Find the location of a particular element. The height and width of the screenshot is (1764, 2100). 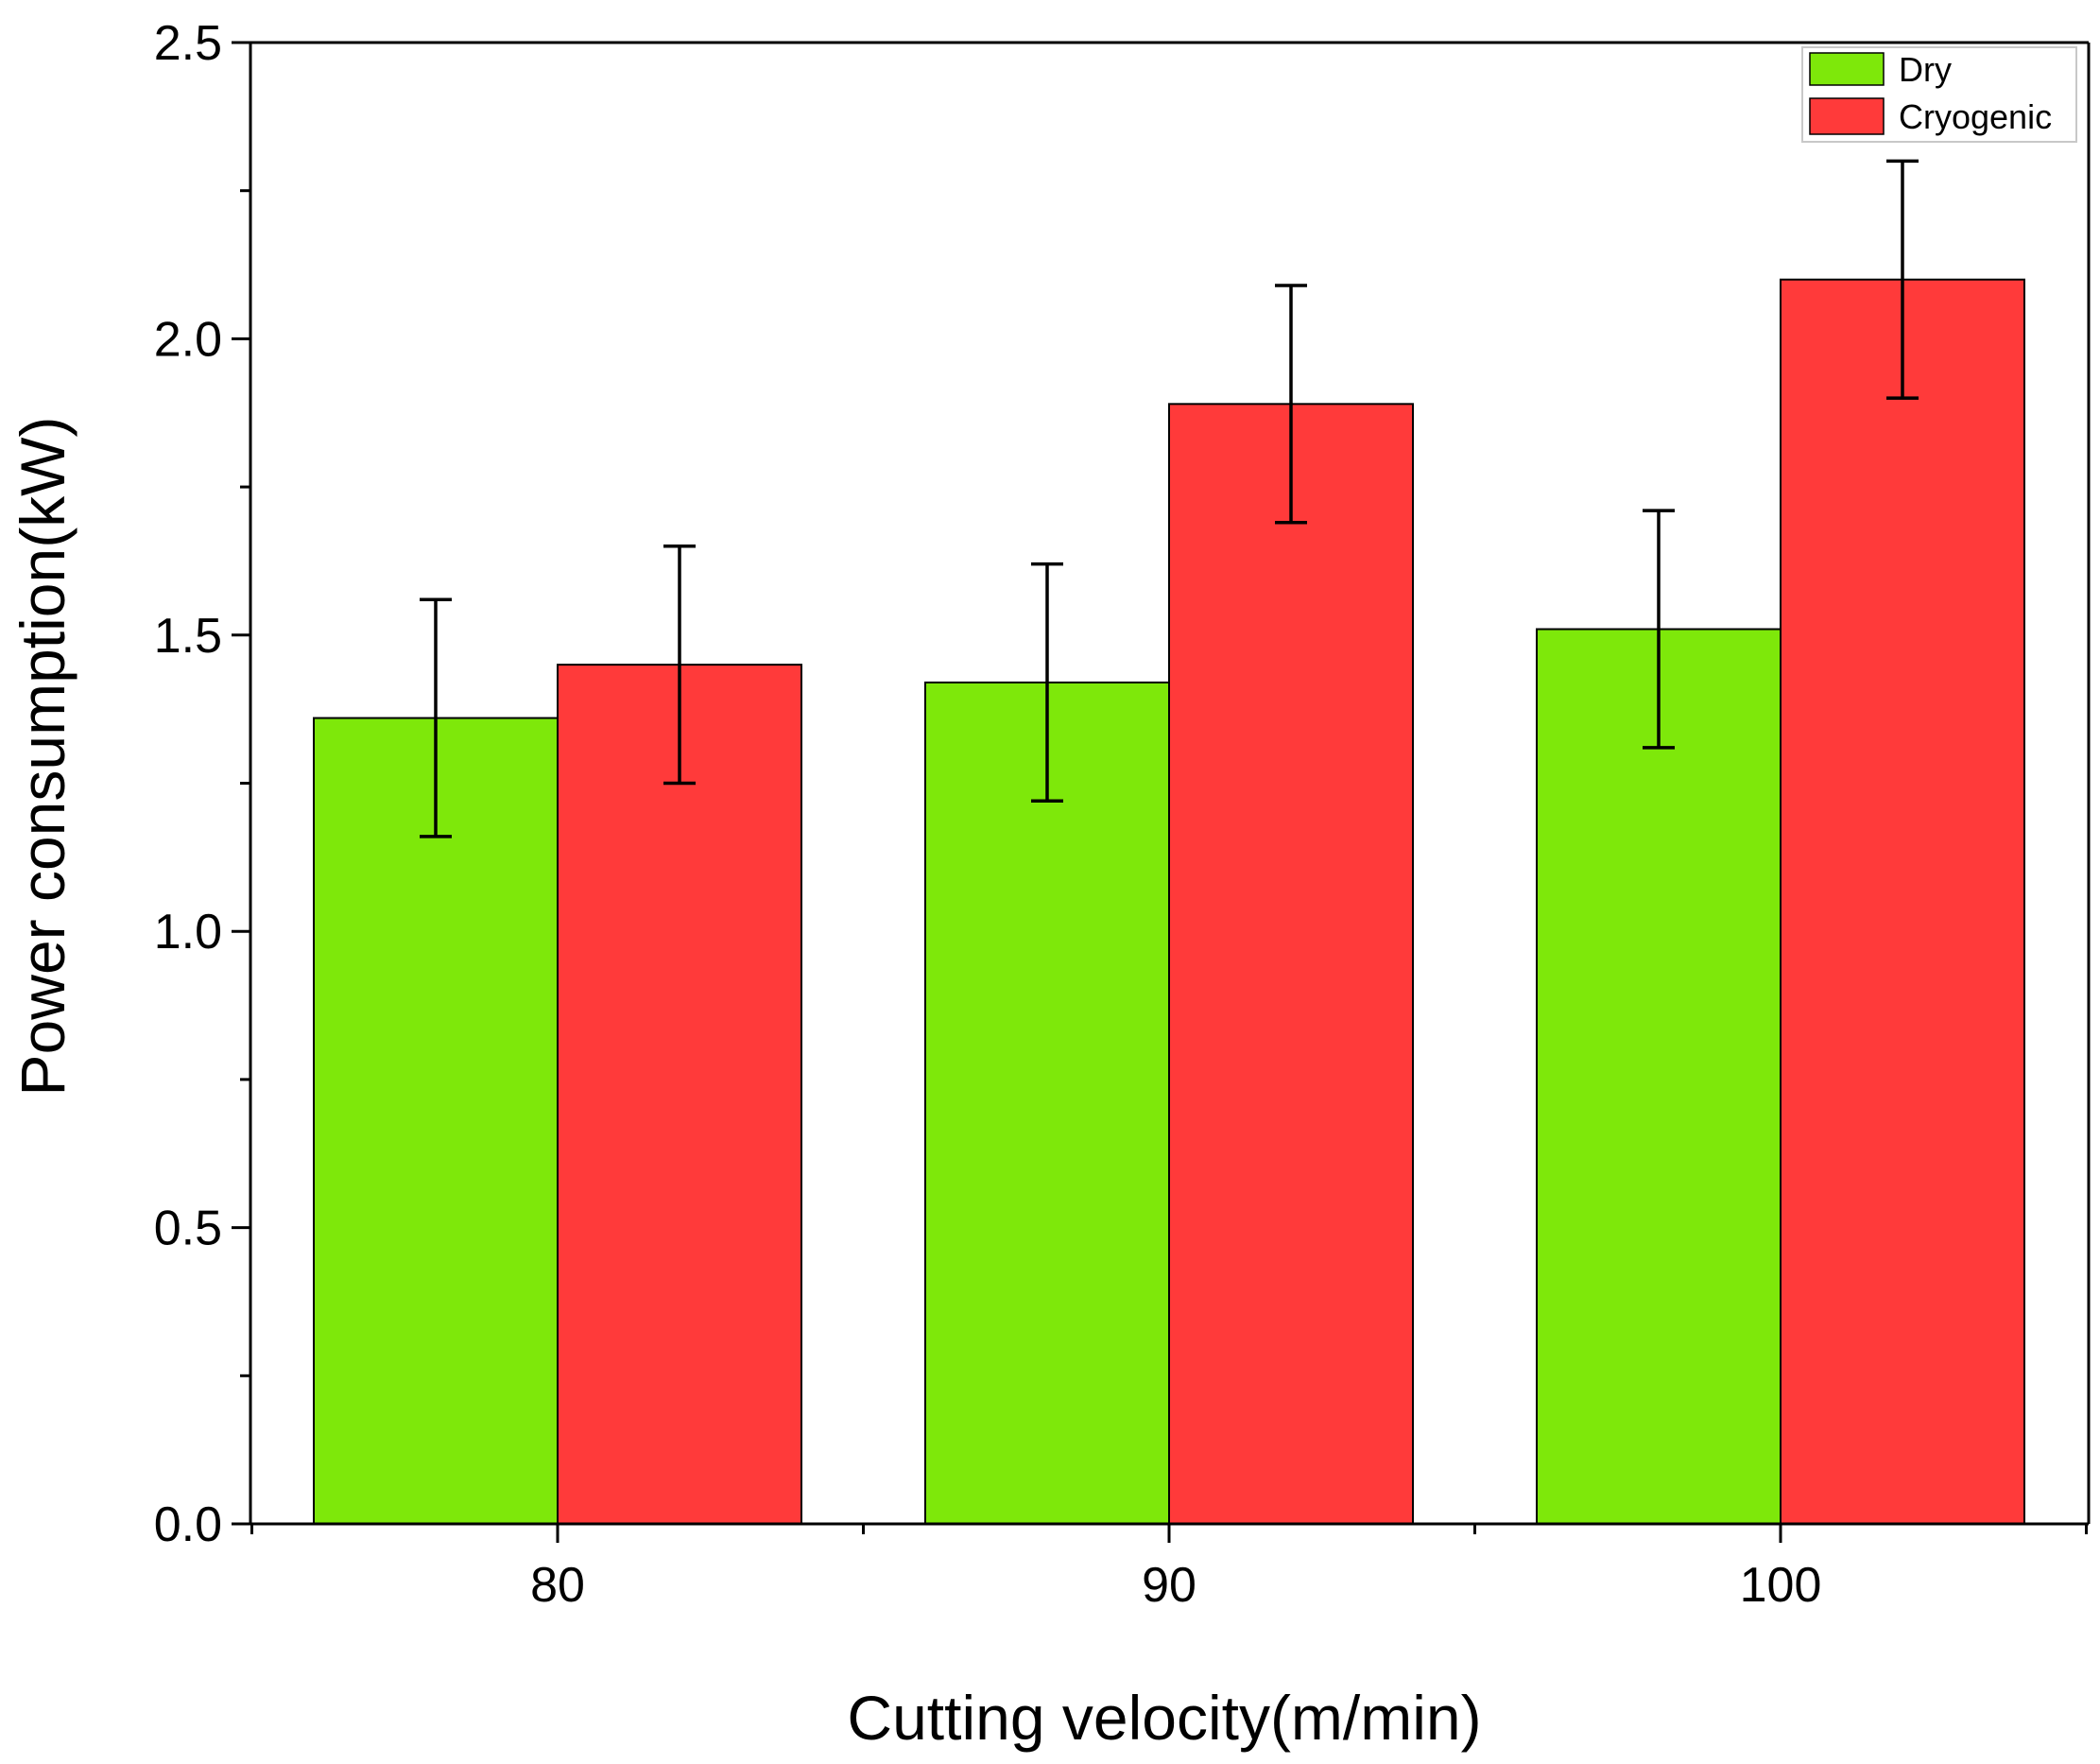

x-tick-label: 90 is located at coordinates (1169, 1585).